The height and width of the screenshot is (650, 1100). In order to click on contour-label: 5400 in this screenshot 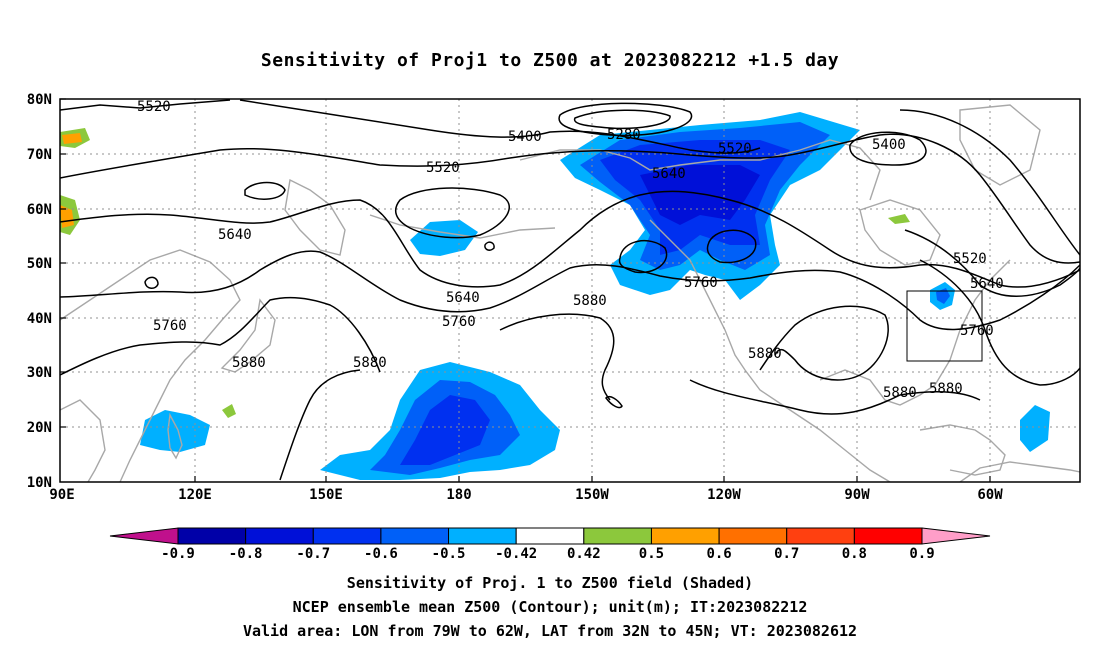, I will do `click(525, 137)`.